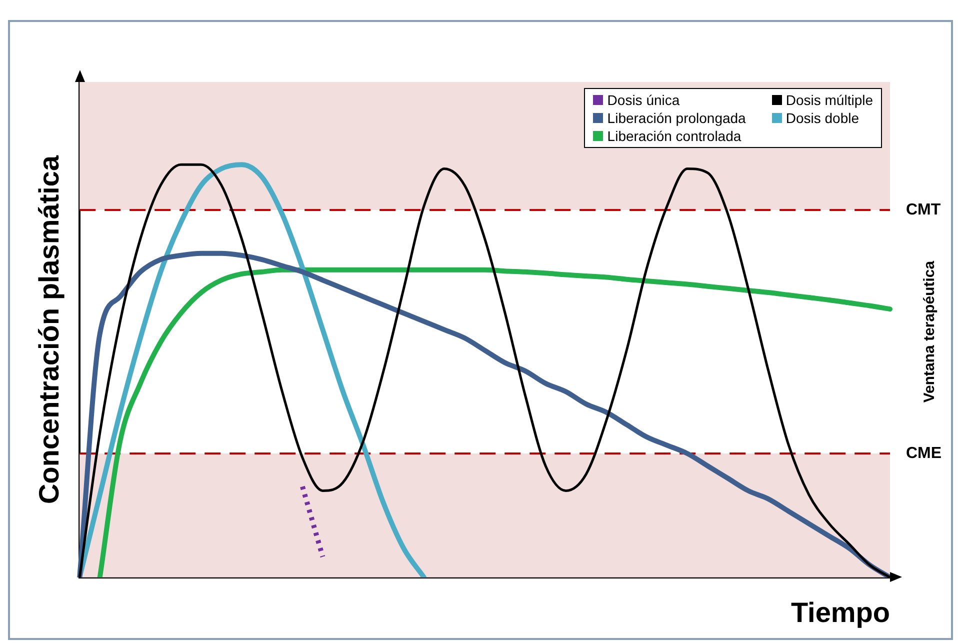 This screenshot has height=643, width=958. Describe the element at coordinates (829, 100) in the screenshot. I see `legend-label: Dosis múltiple` at that location.